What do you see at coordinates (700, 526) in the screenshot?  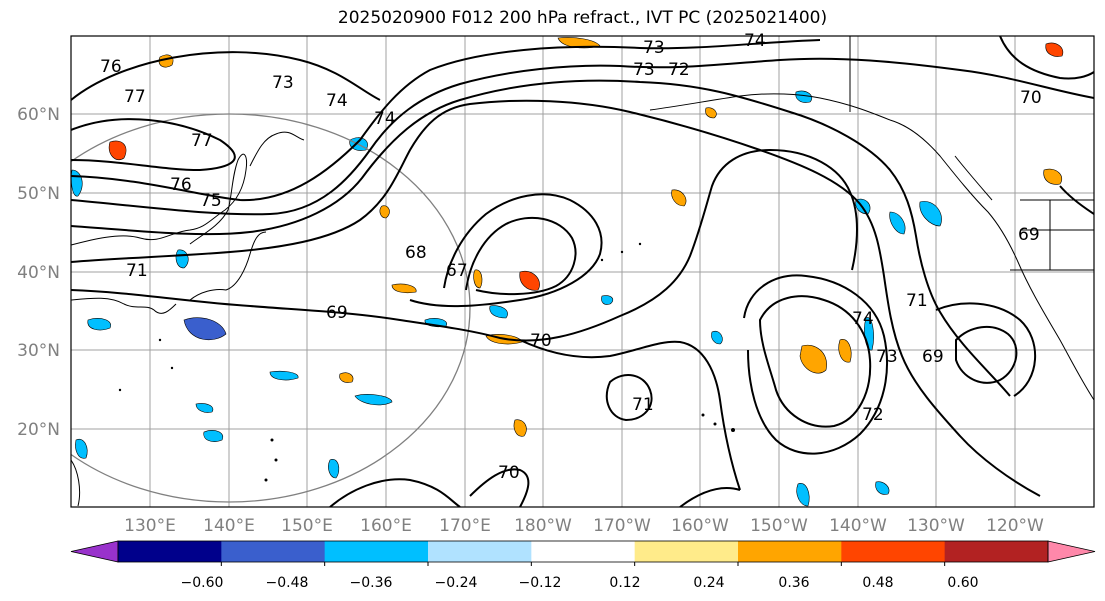 I see `lon-tick-label: 160°W` at bounding box center [700, 526].